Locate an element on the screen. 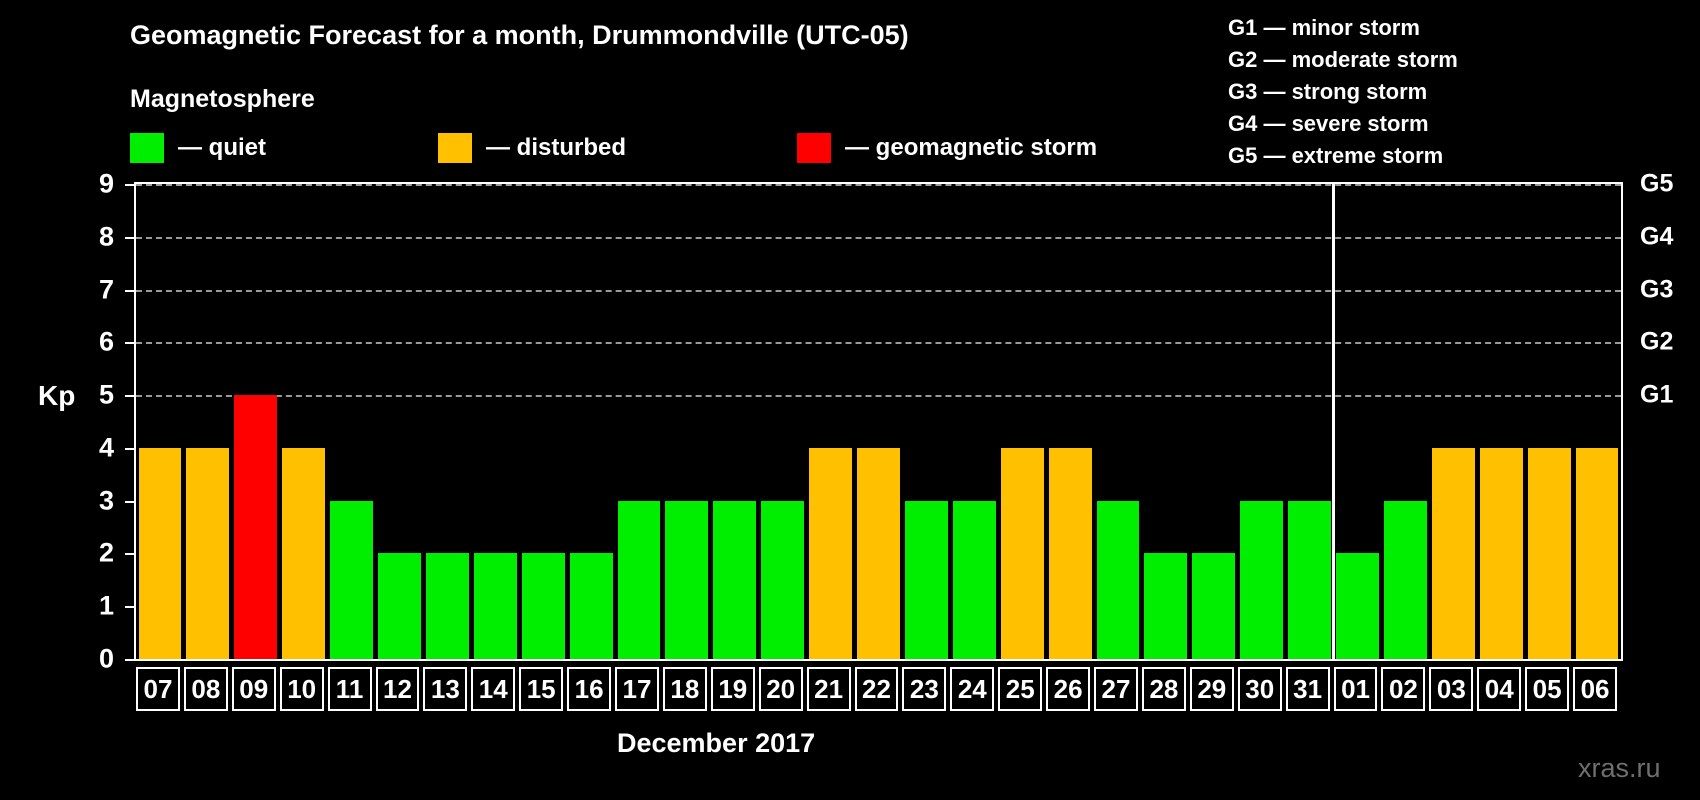  gscale-line-g4: G4 — severe storm is located at coordinates (1328, 123).